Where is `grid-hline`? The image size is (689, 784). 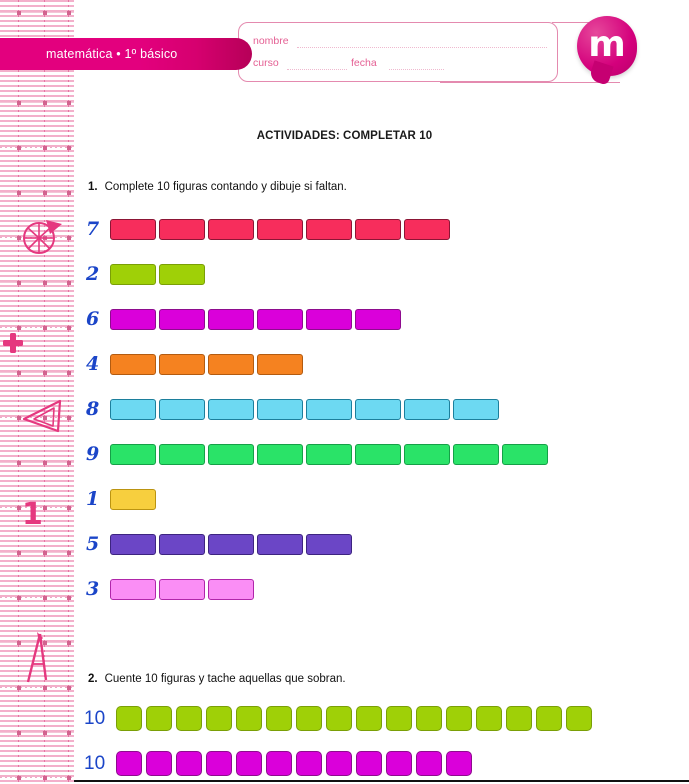
grid-hline is located at coordinates (37, 282).